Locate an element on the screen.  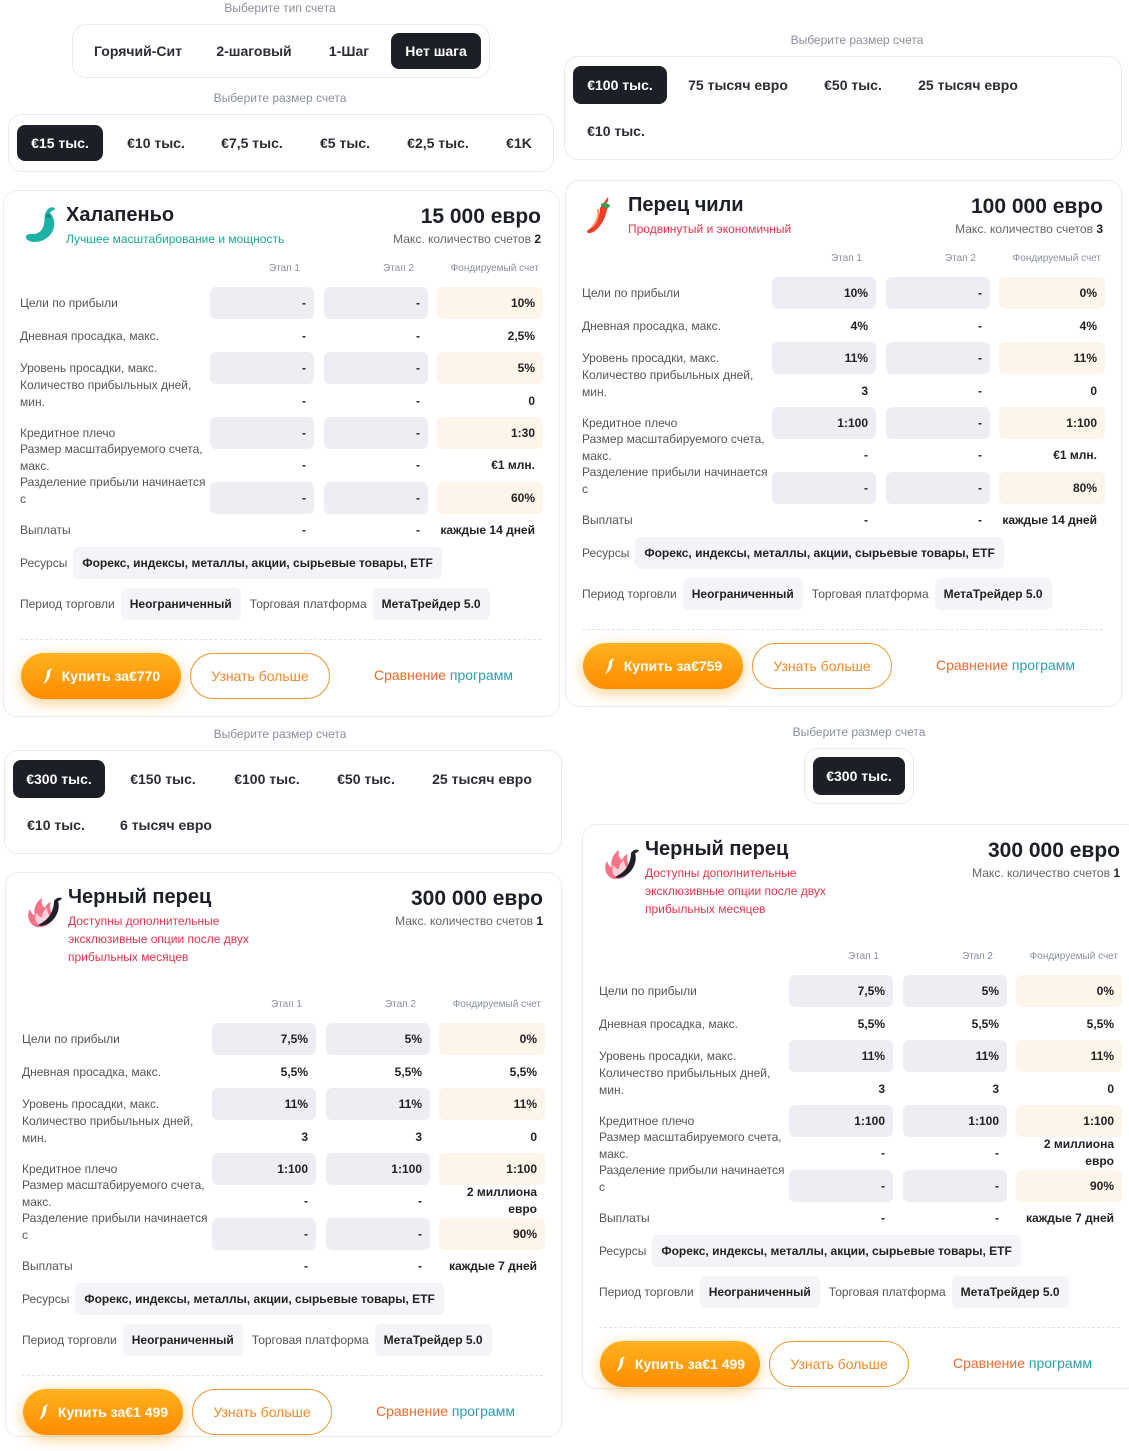
table-cell: 80% is located at coordinates (1052, 488).